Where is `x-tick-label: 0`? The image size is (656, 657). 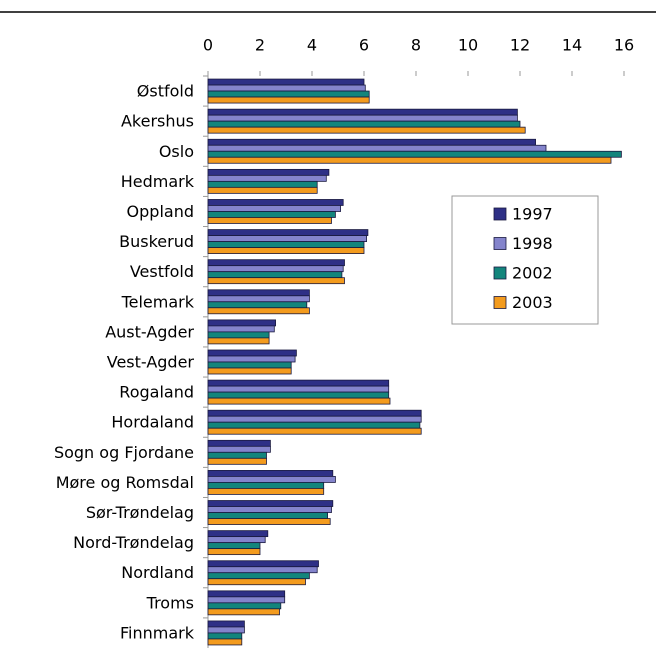 x-tick-label: 0 is located at coordinates (208, 45).